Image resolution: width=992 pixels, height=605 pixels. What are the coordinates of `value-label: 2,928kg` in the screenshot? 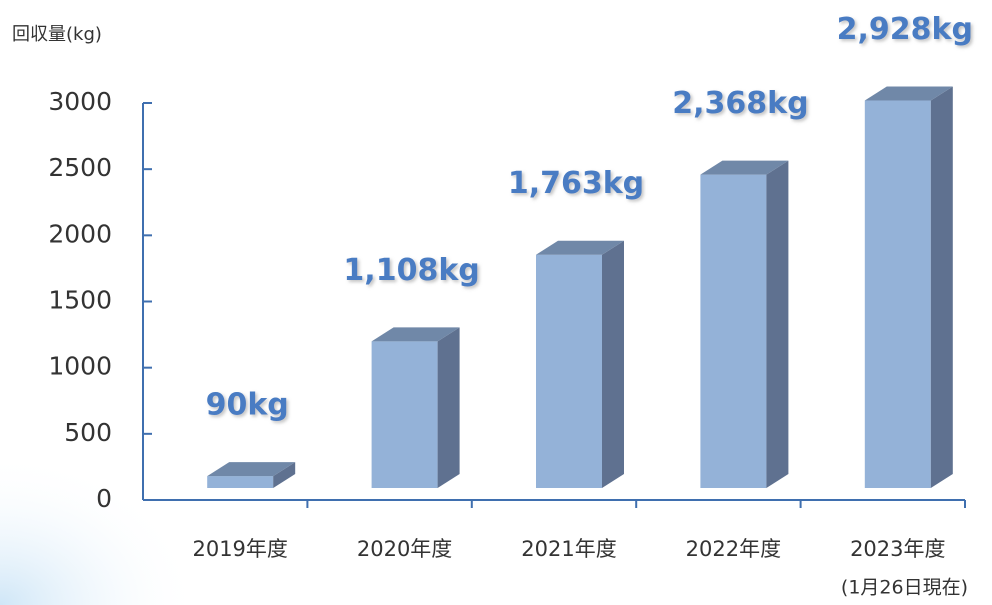 It's located at (905, 29).